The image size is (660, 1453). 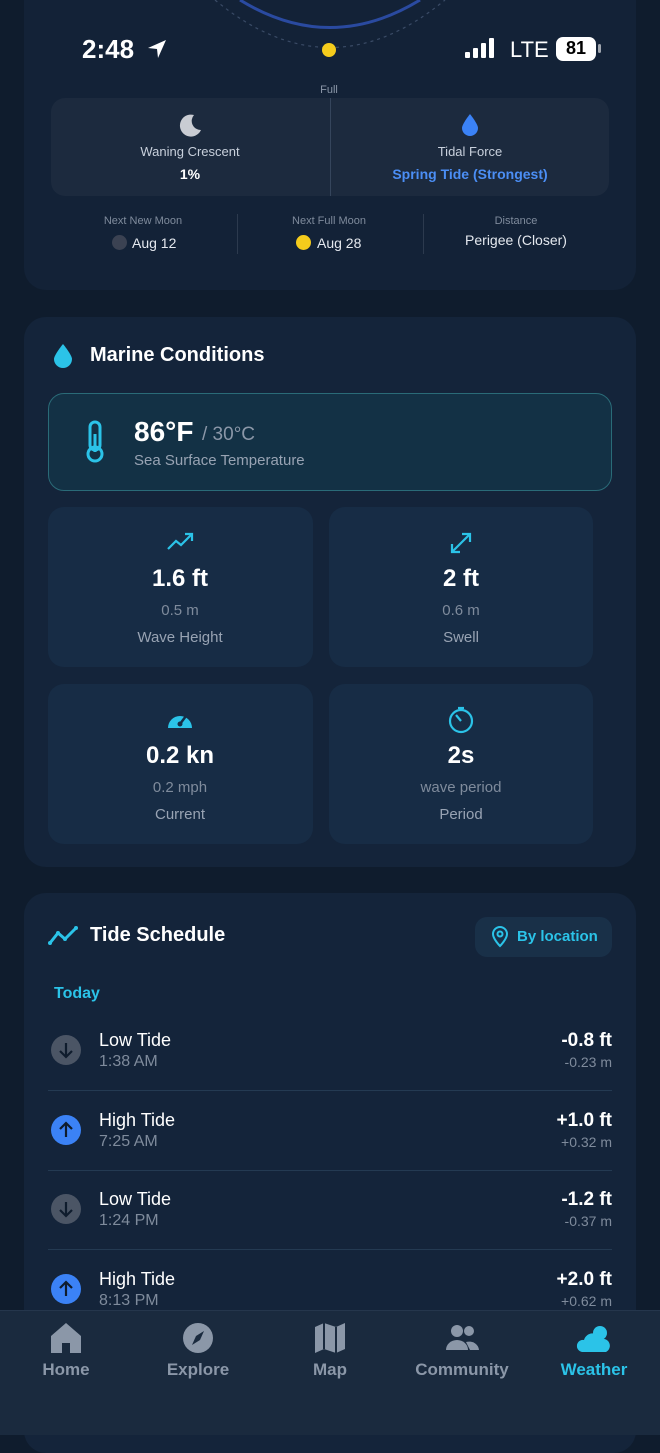 I want to click on metric-label: Current, so click(x=180, y=814).